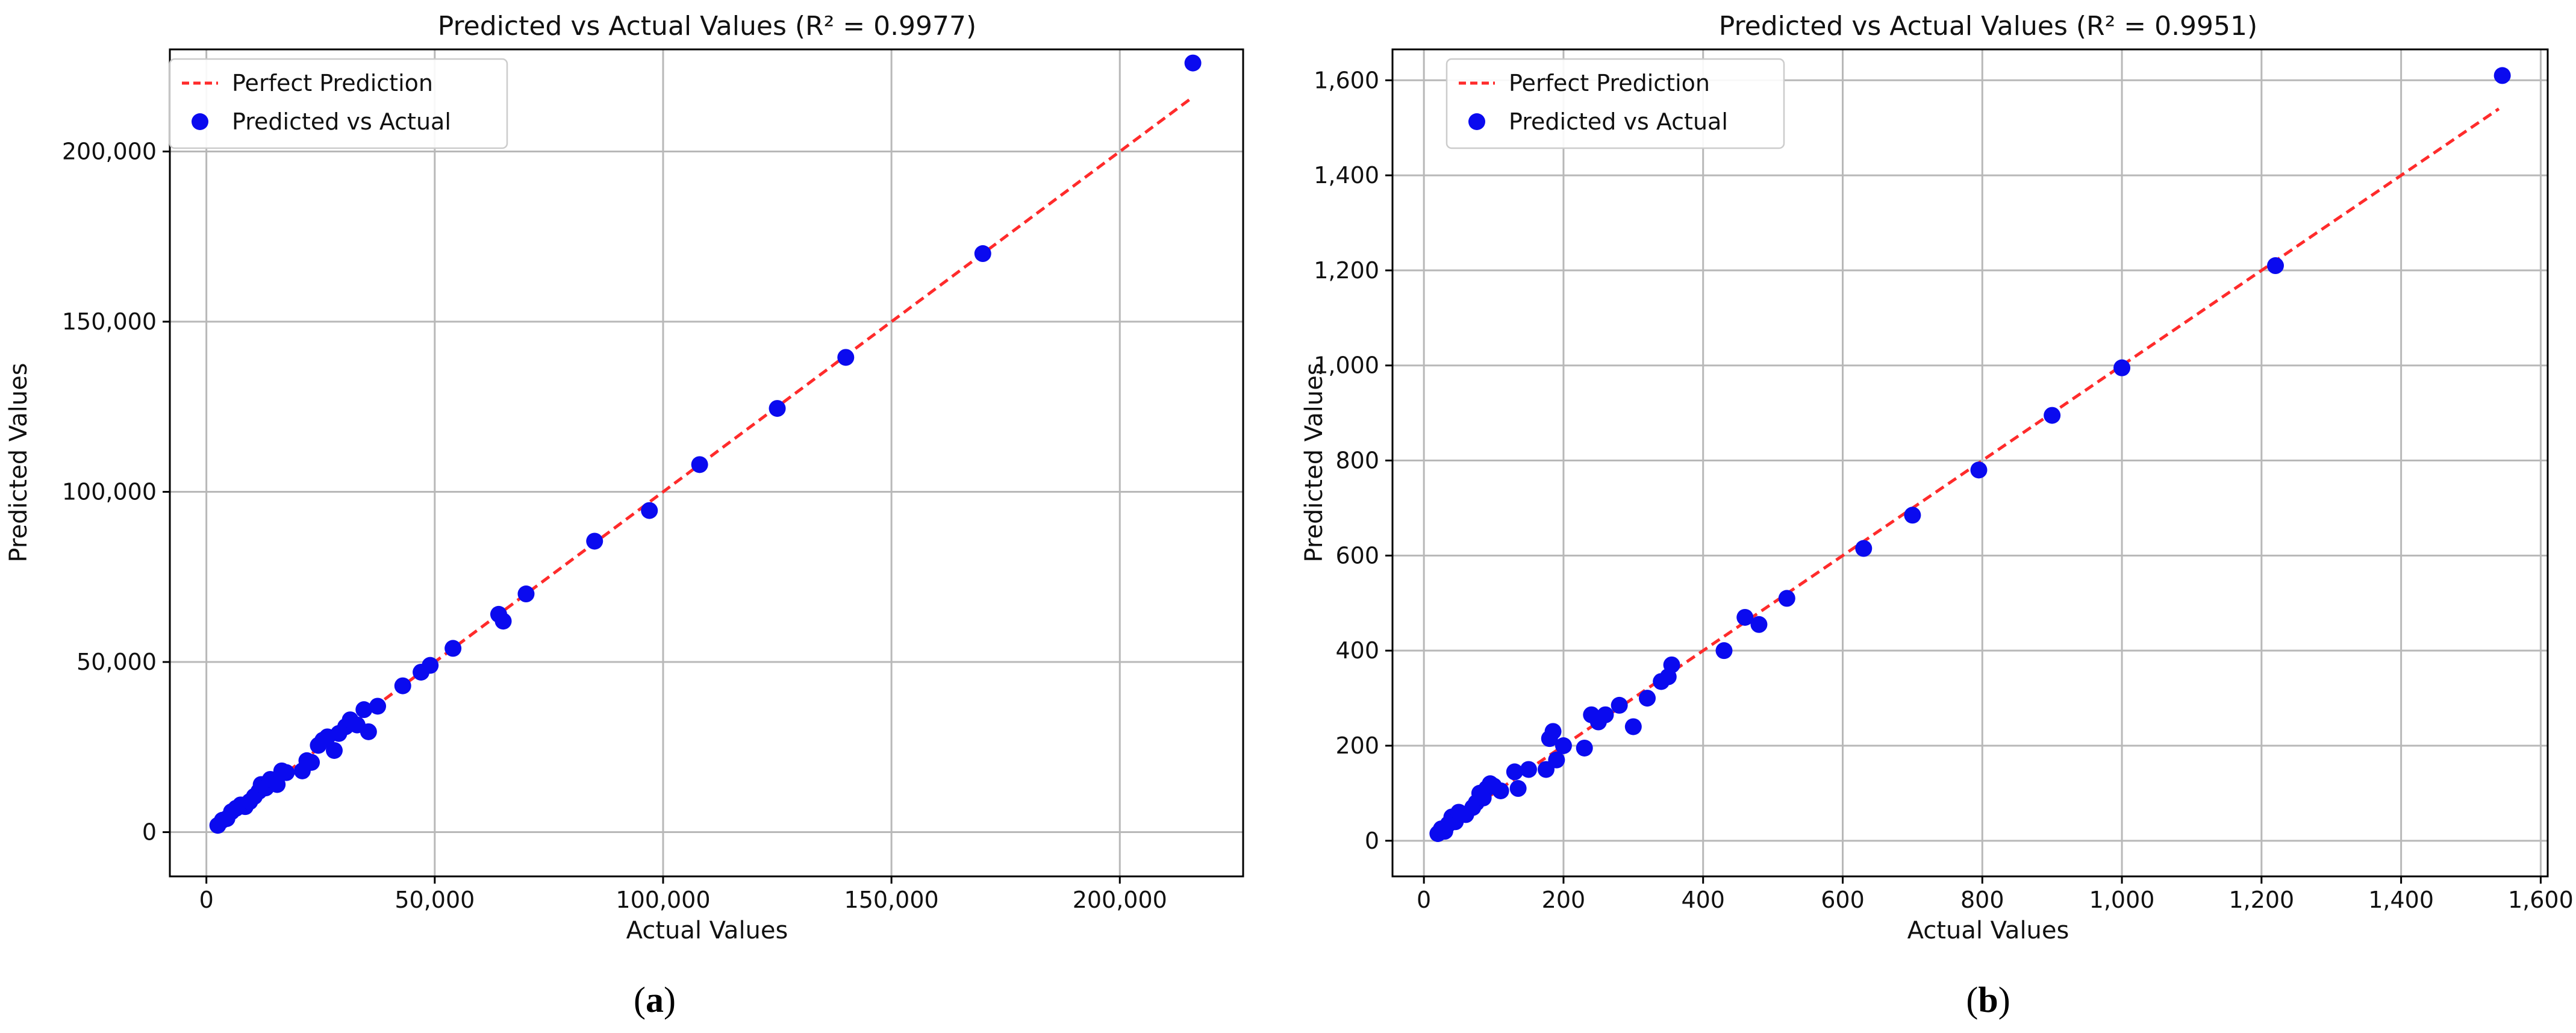  Describe the element at coordinates (1703, 900) in the screenshot. I see `x-tick-label: 400` at that location.